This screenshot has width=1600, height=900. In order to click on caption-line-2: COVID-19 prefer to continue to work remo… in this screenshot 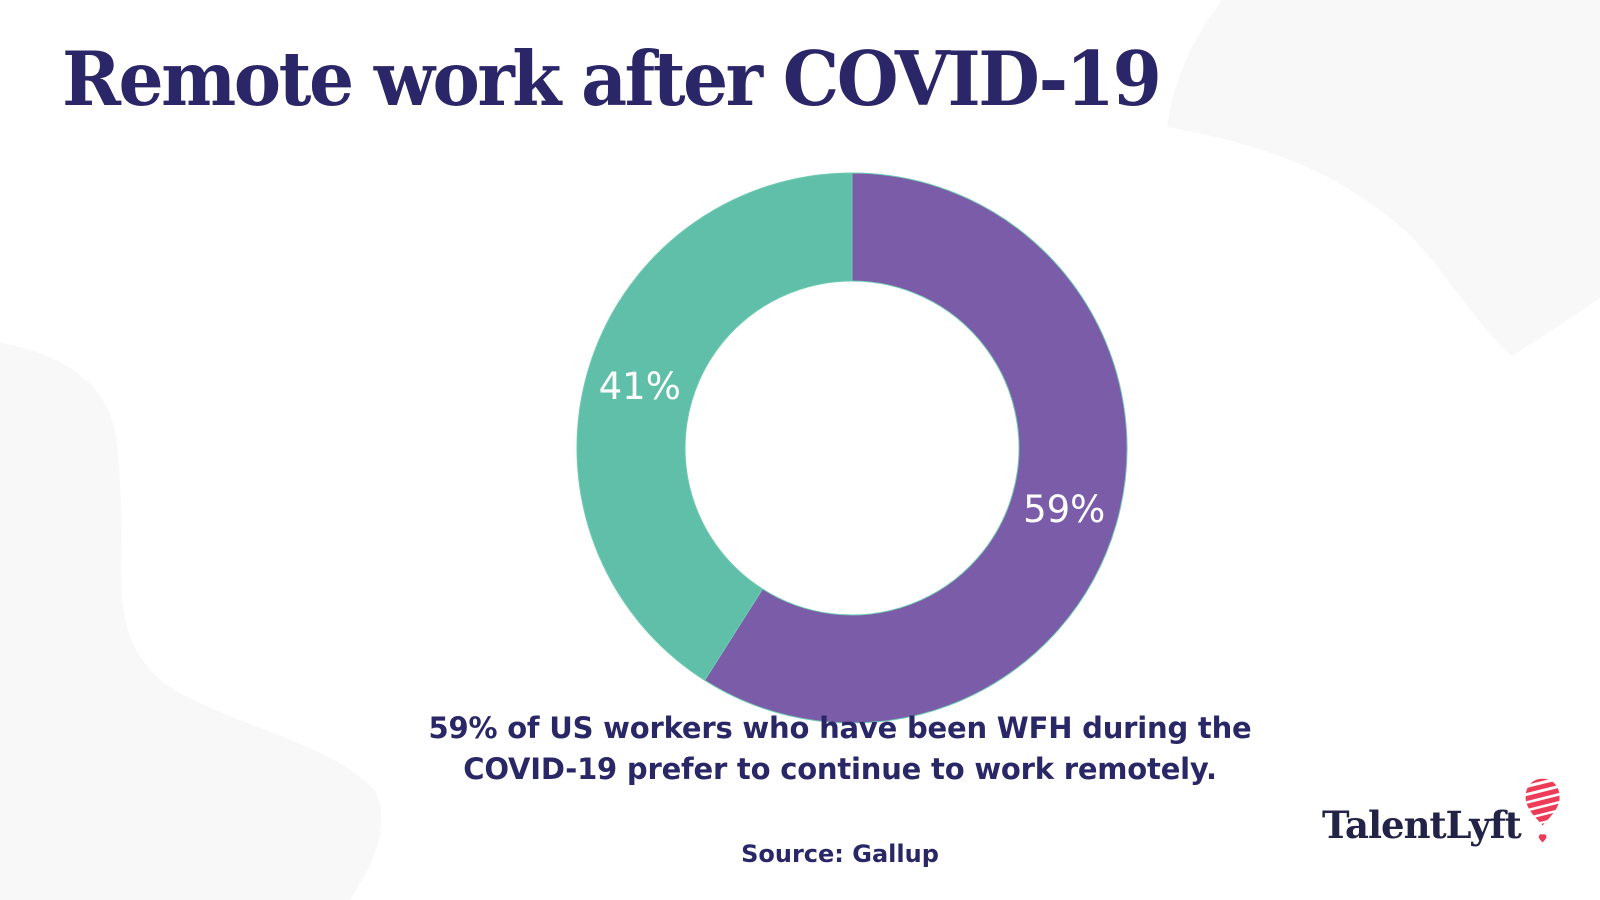, I will do `click(840, 769)`.